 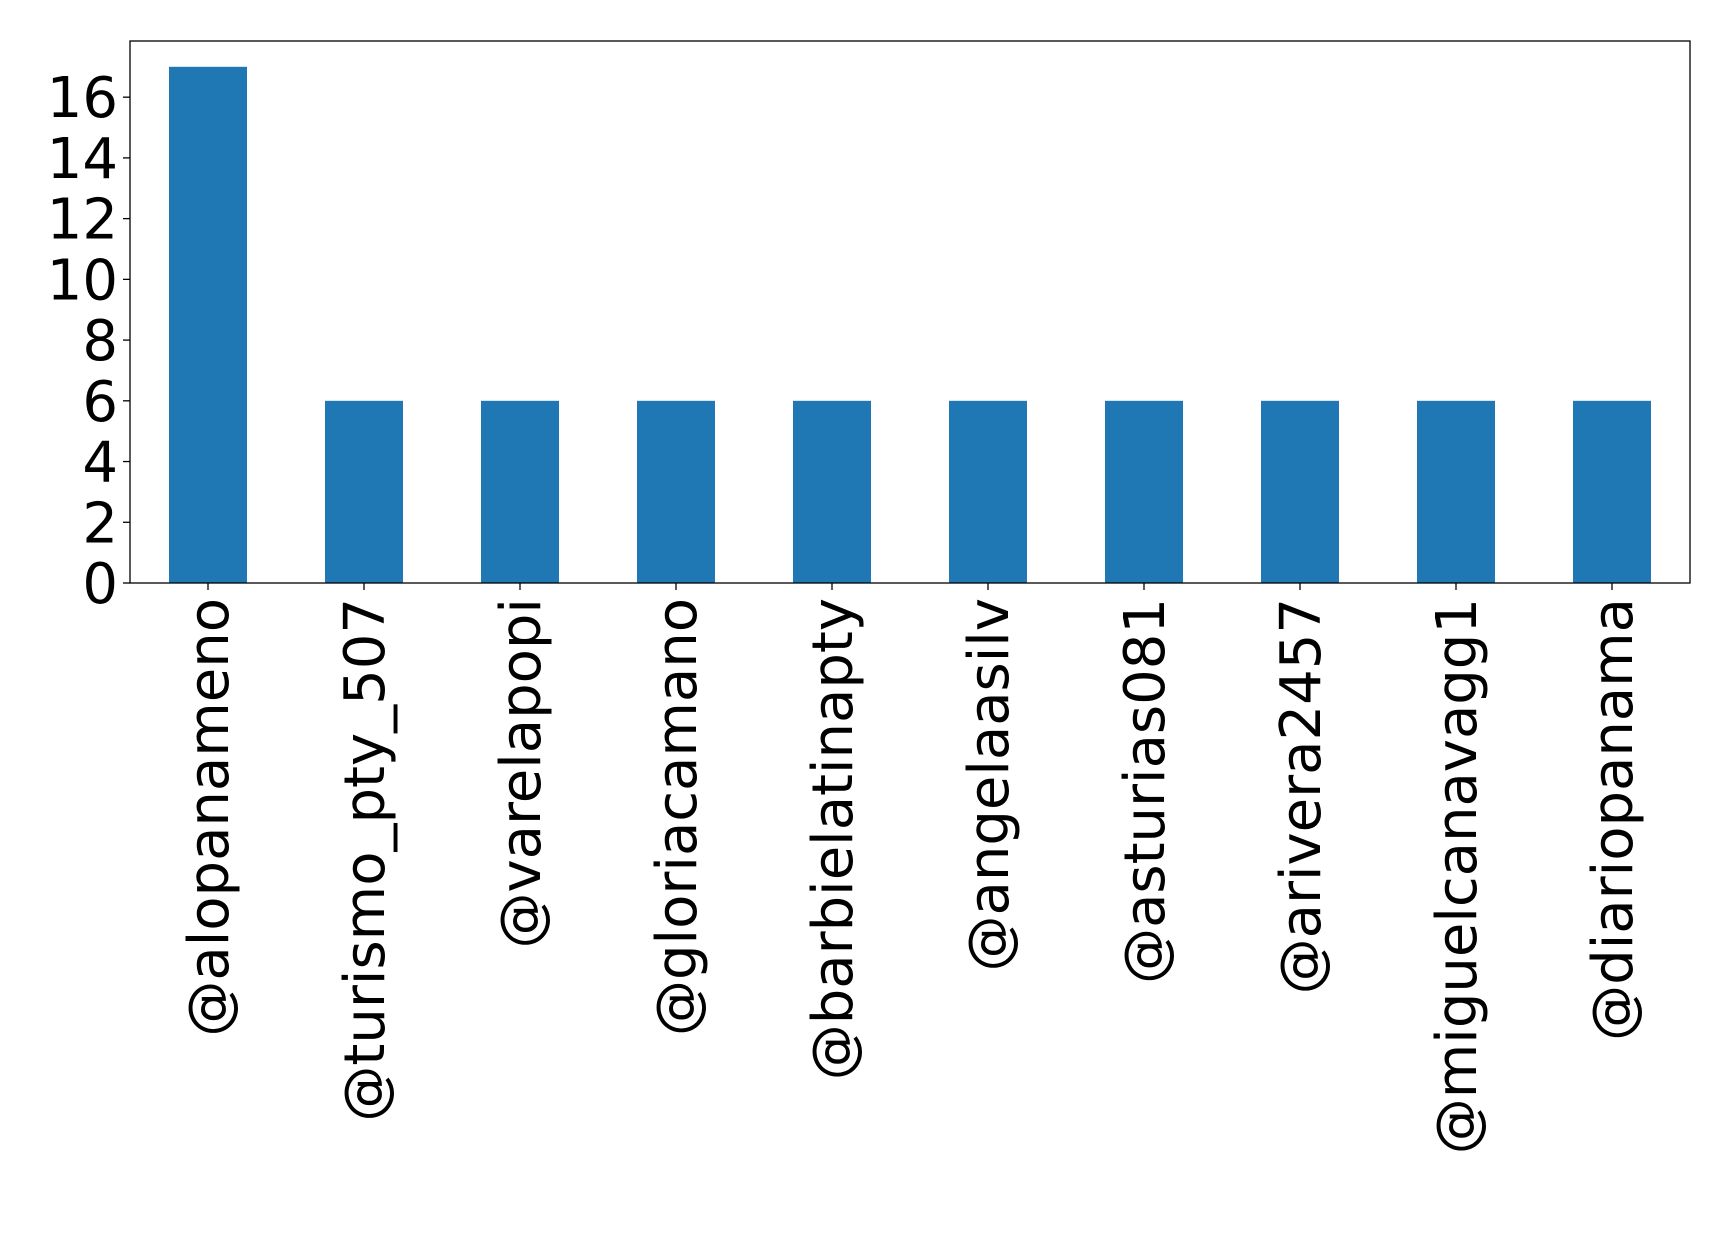 What do you see at coordinates (82, 280) in the screenshot?
I see `y-tick-label: 10` at bounding box center [82, 280].